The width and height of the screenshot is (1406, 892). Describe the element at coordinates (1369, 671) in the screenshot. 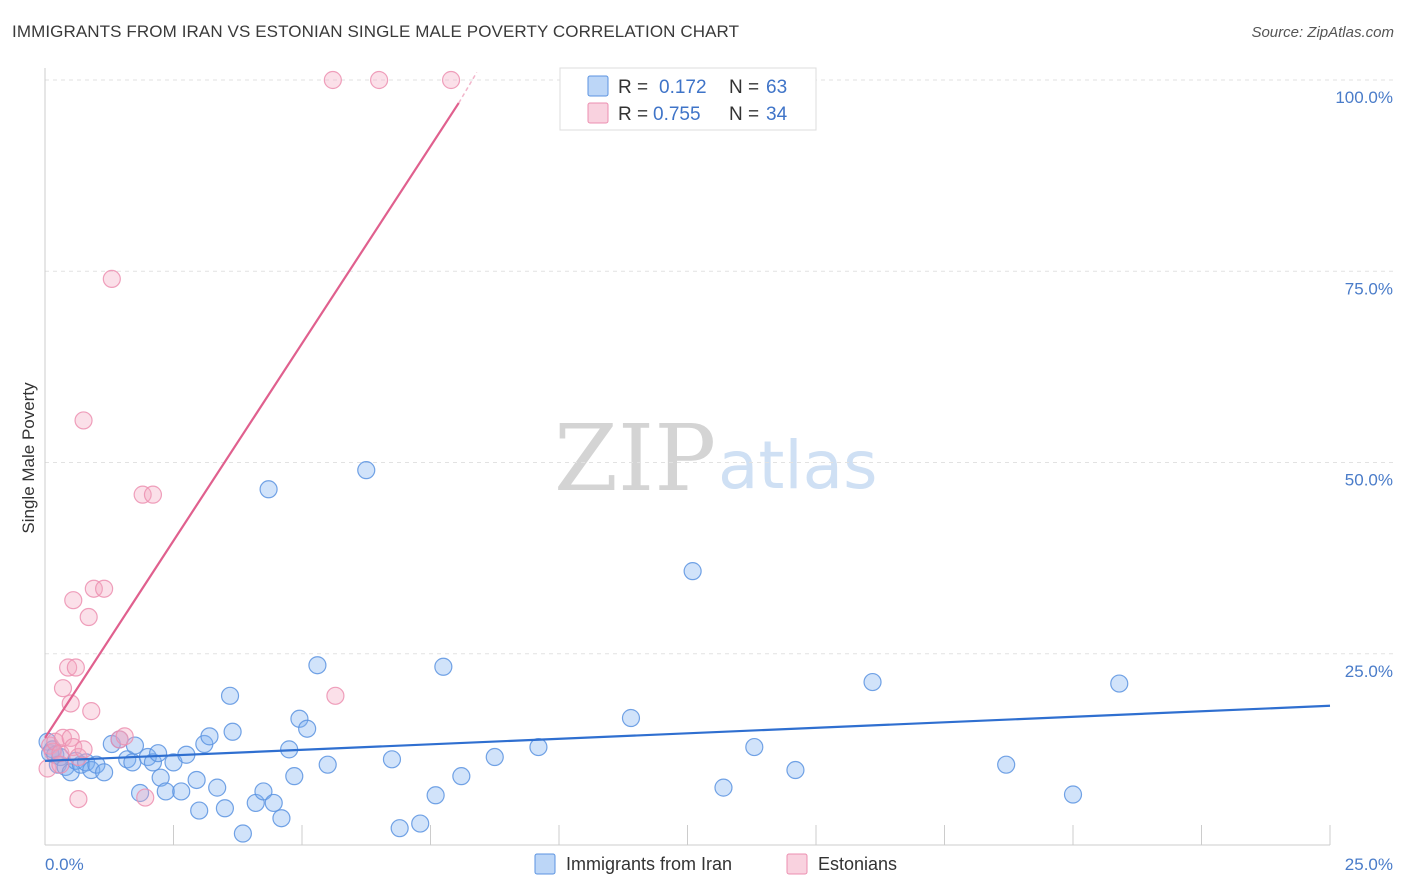

I see `y-tick-label: 25.0%` at that location.